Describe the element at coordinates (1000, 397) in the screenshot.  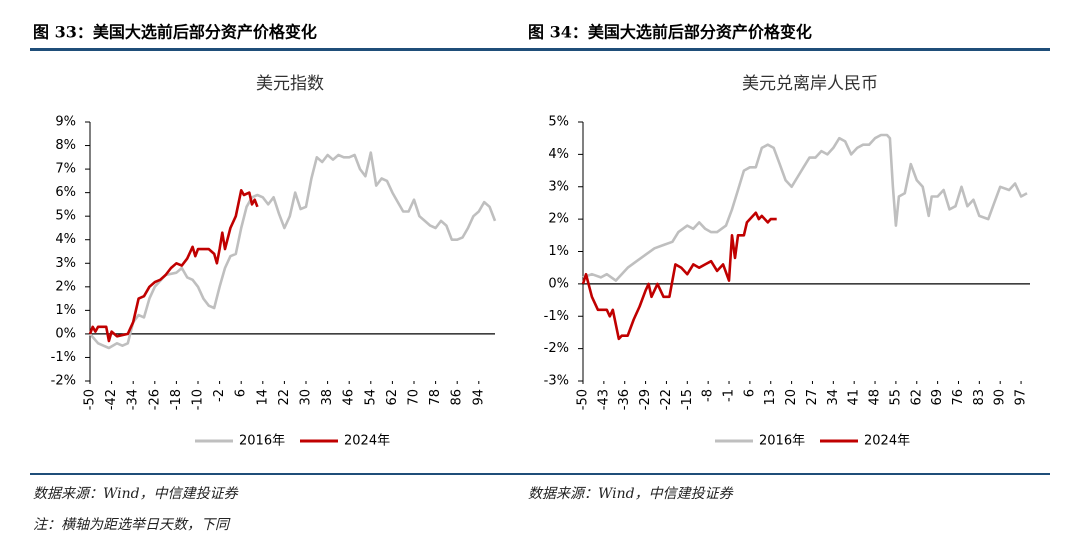
I see `x-tick-label: 90` at that location.